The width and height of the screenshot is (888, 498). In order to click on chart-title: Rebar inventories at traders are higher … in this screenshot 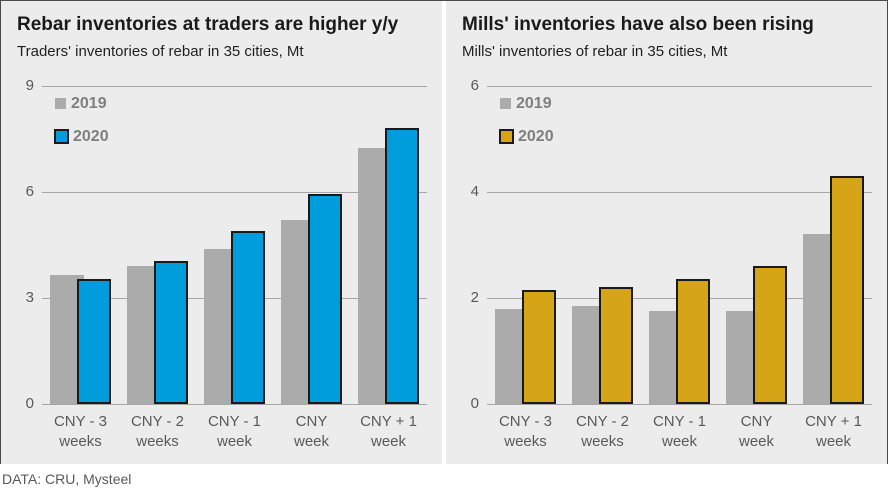, I will do `click(208, 24)`.